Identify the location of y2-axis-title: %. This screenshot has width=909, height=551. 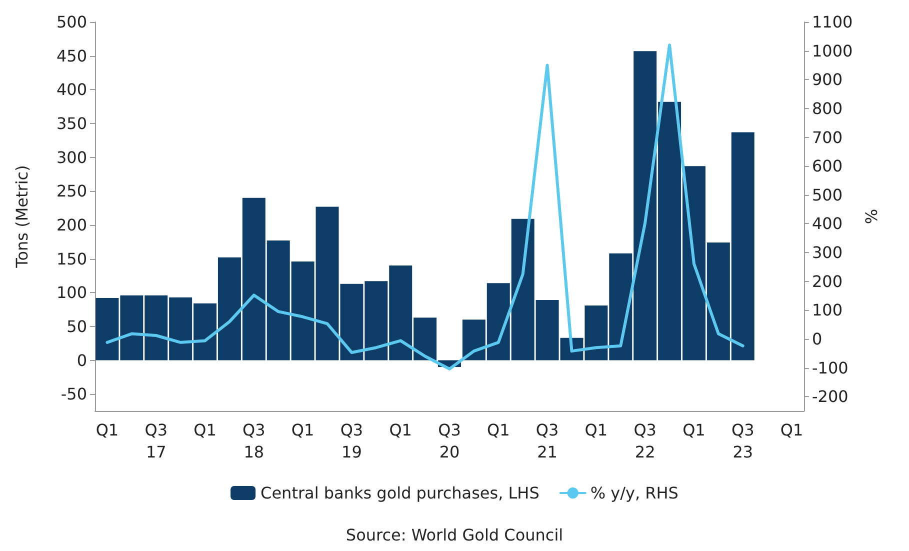
(872, 216).